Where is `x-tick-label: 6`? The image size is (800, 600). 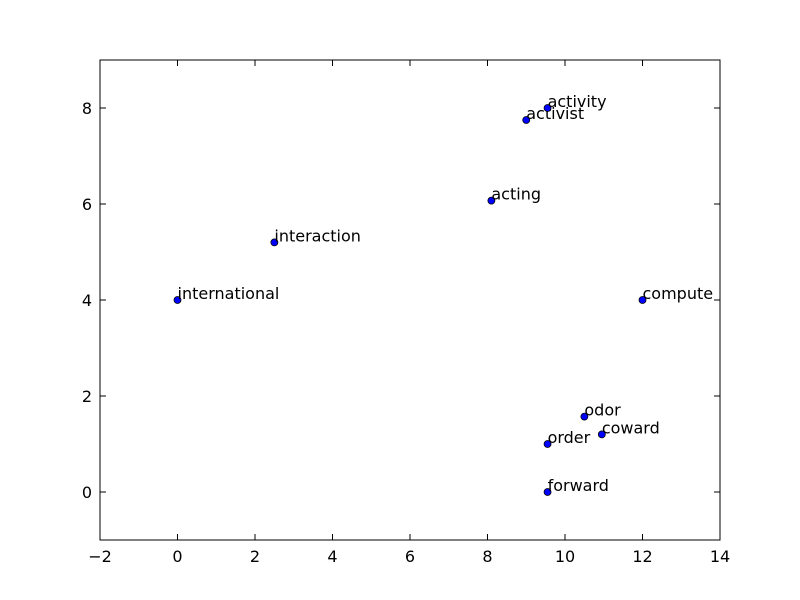 x-tick-label: 6 is located at coordinates (410, 556).